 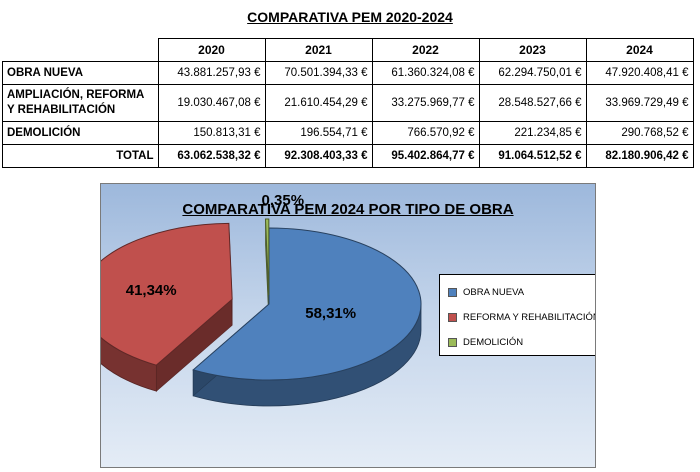 I want to click on legend-label: REFORMA Y REHABILITACIÓN, so click(x=529, y=317).